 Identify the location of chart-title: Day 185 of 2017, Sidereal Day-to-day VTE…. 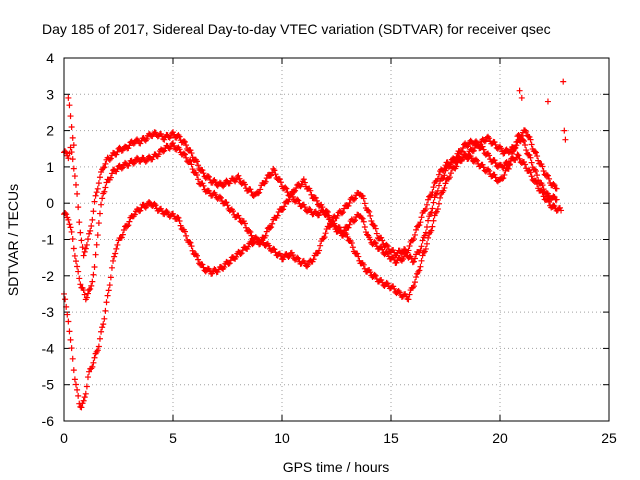
(296, 29).